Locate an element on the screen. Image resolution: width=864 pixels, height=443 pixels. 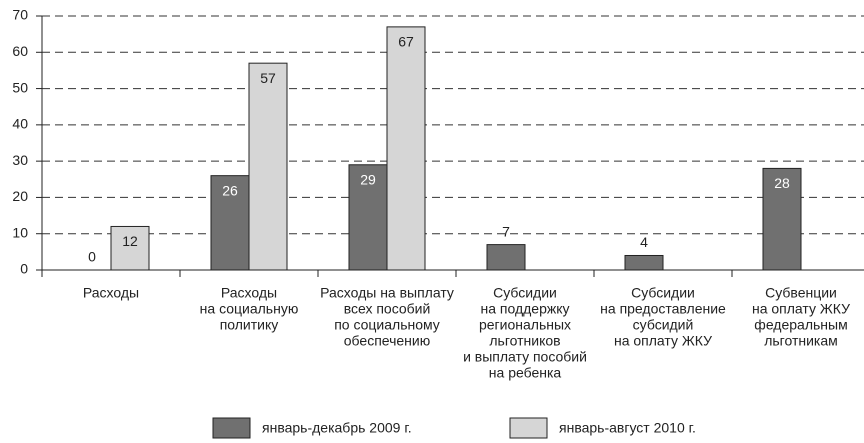
y-tick-label: 70 is located at coordinates (20, 15).